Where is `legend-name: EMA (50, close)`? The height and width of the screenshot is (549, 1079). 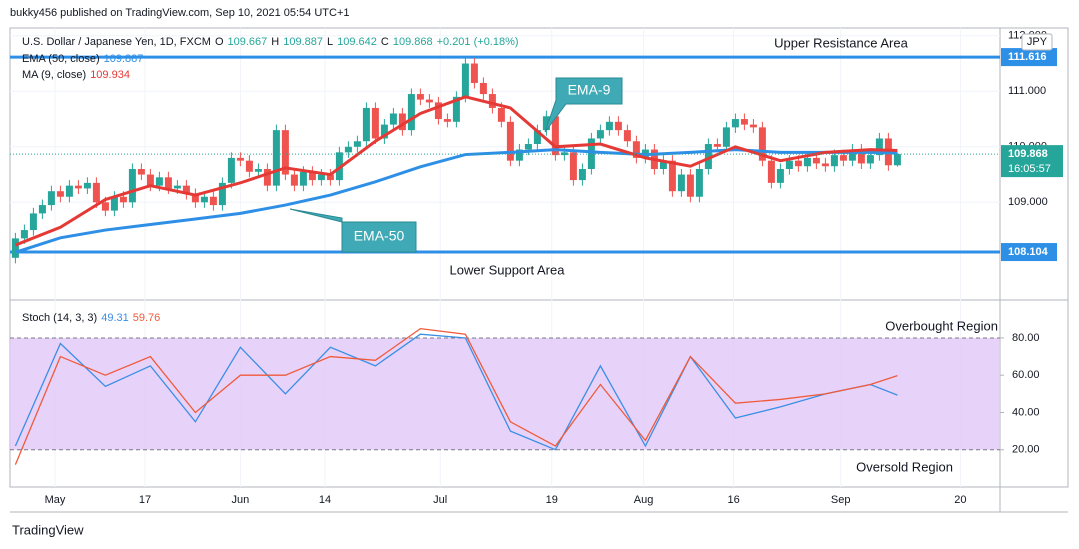
legend-name: EMA (50, close) is located at coordinates (61, 59).